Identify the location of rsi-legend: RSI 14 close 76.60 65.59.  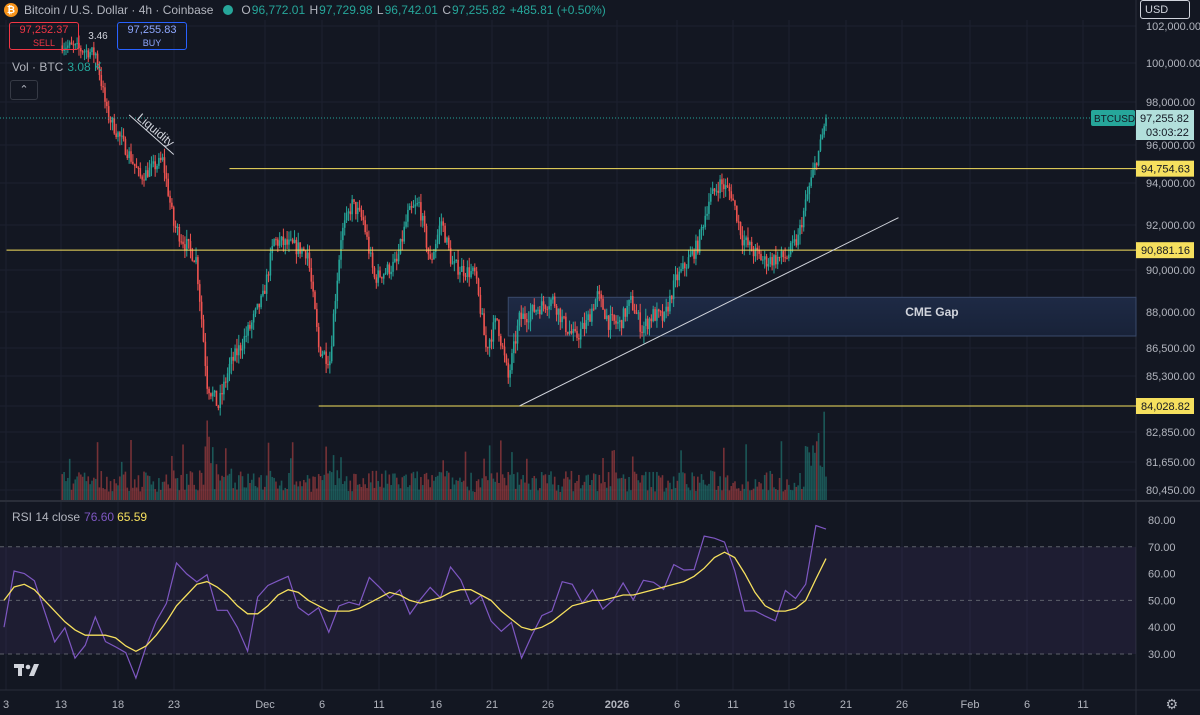
(79, 517).